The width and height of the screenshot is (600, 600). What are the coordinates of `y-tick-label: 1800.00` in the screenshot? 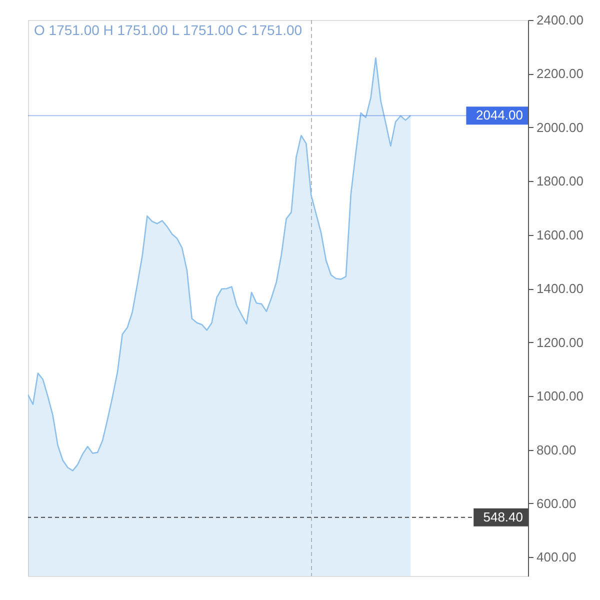 It's located at (560, 181).